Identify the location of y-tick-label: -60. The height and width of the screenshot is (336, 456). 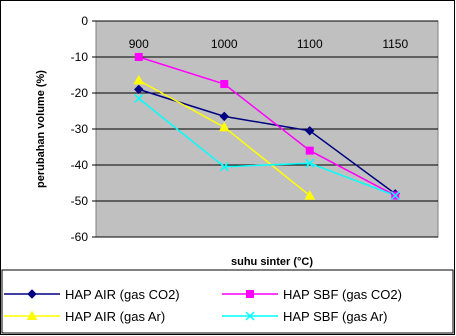
(80, 237).